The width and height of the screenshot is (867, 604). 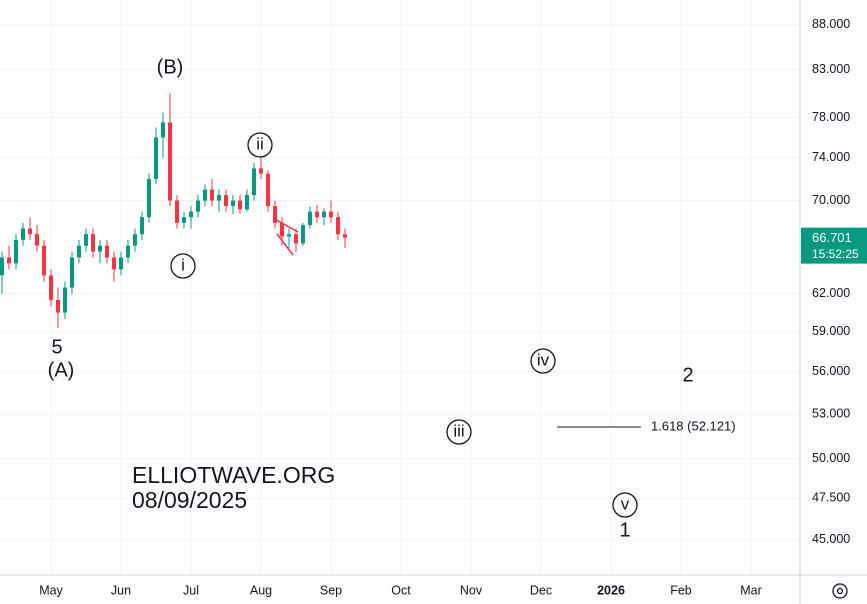 What do you see at coordinates (831, 331) in the screenshot?
I see `y-tick-label: 59.000` at bounding box center [831, 331].